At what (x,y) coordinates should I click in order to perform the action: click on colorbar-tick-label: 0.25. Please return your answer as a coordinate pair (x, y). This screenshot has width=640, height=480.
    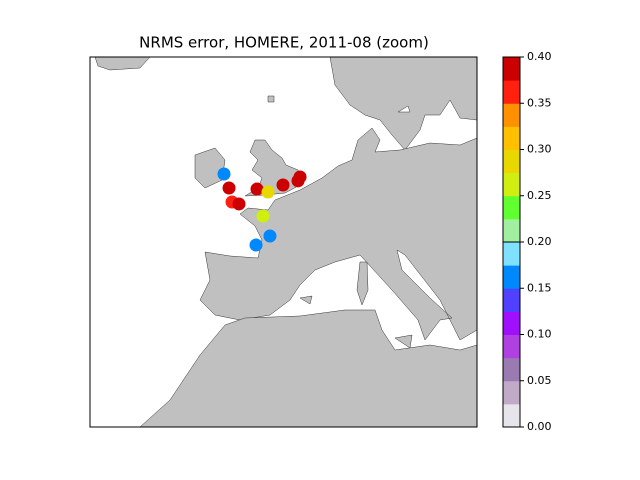
    Looking at the image, I should click on (539, 195).